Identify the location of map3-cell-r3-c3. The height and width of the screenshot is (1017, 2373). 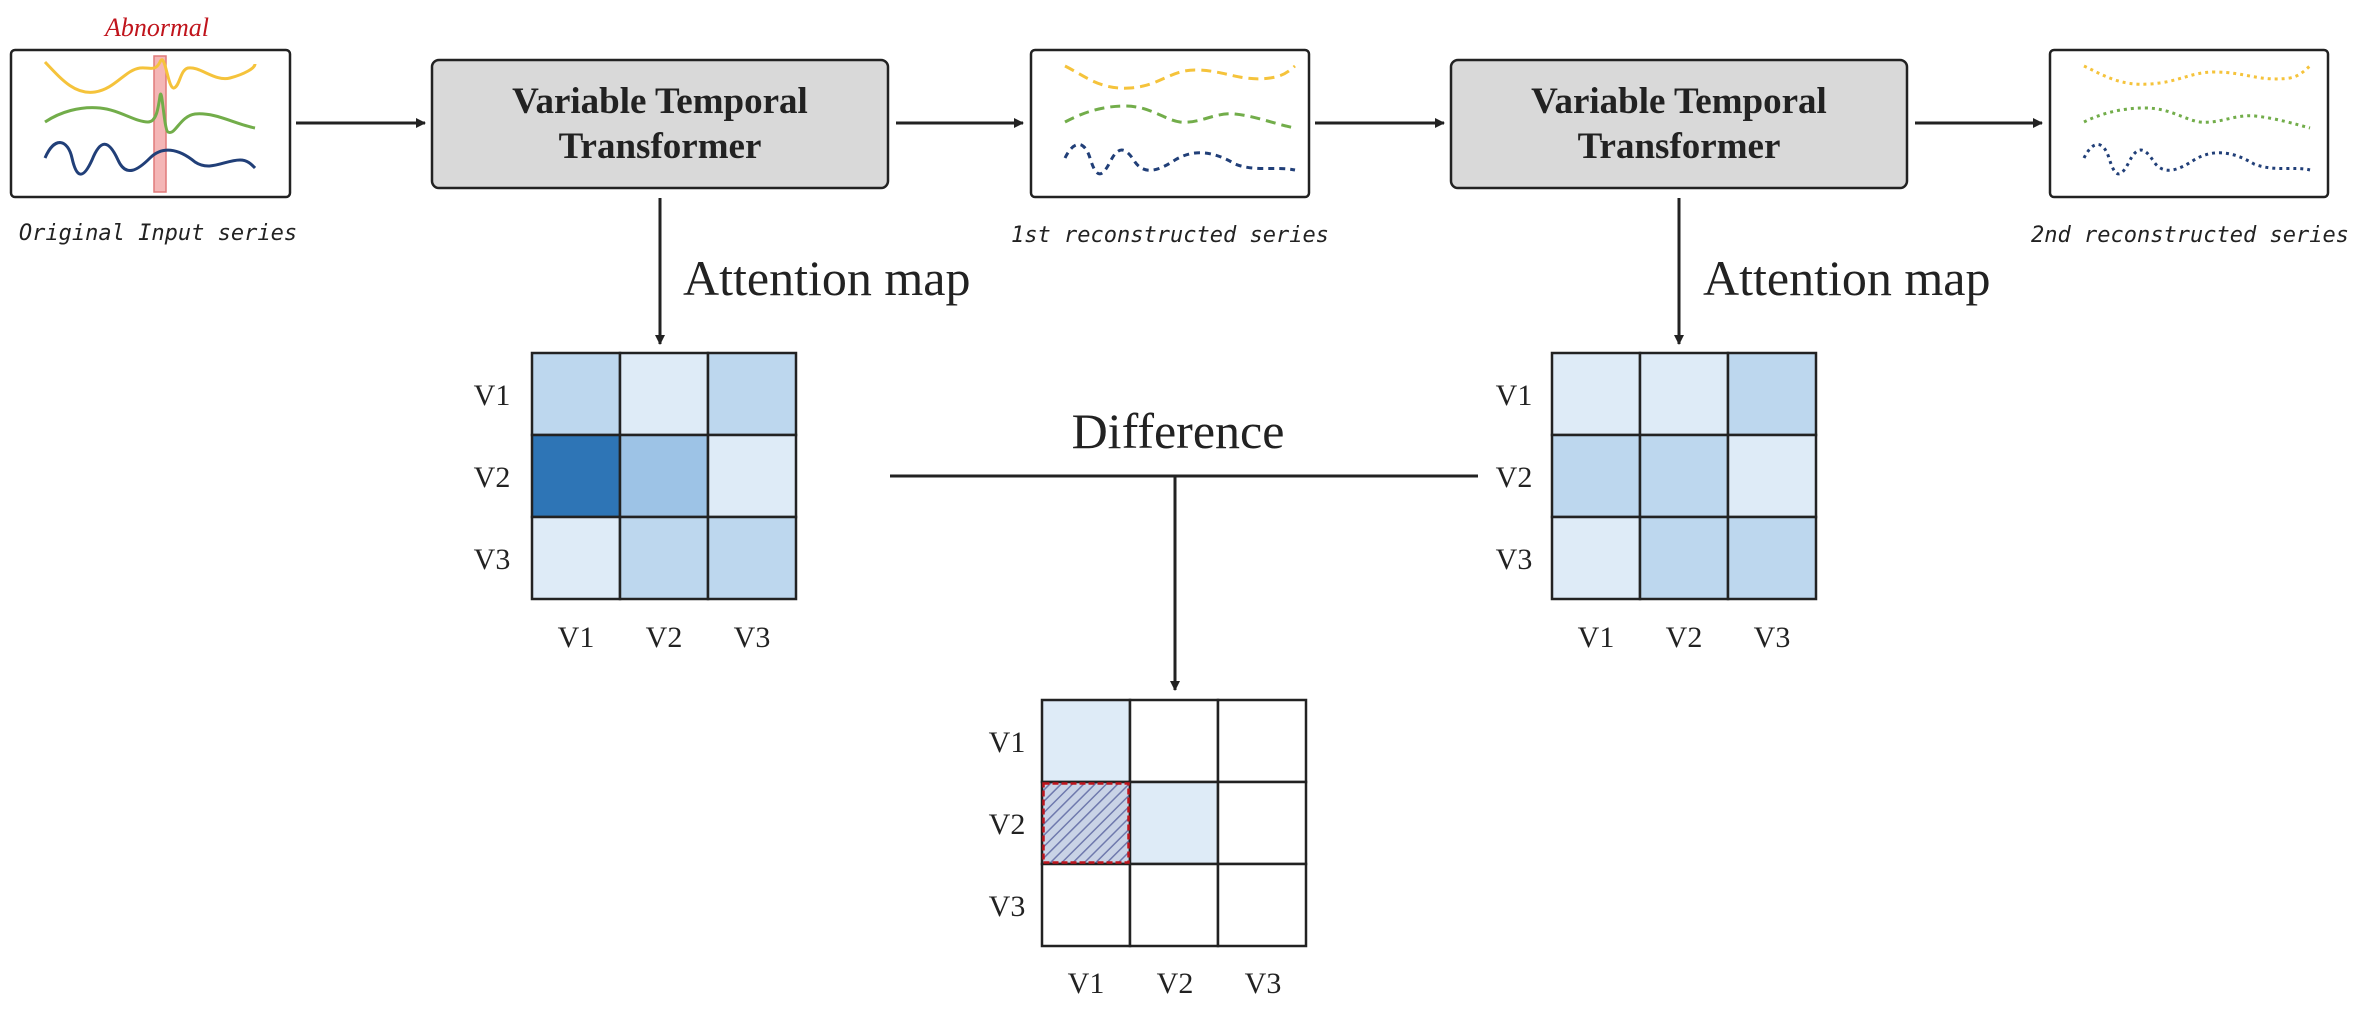
(1262, 905).